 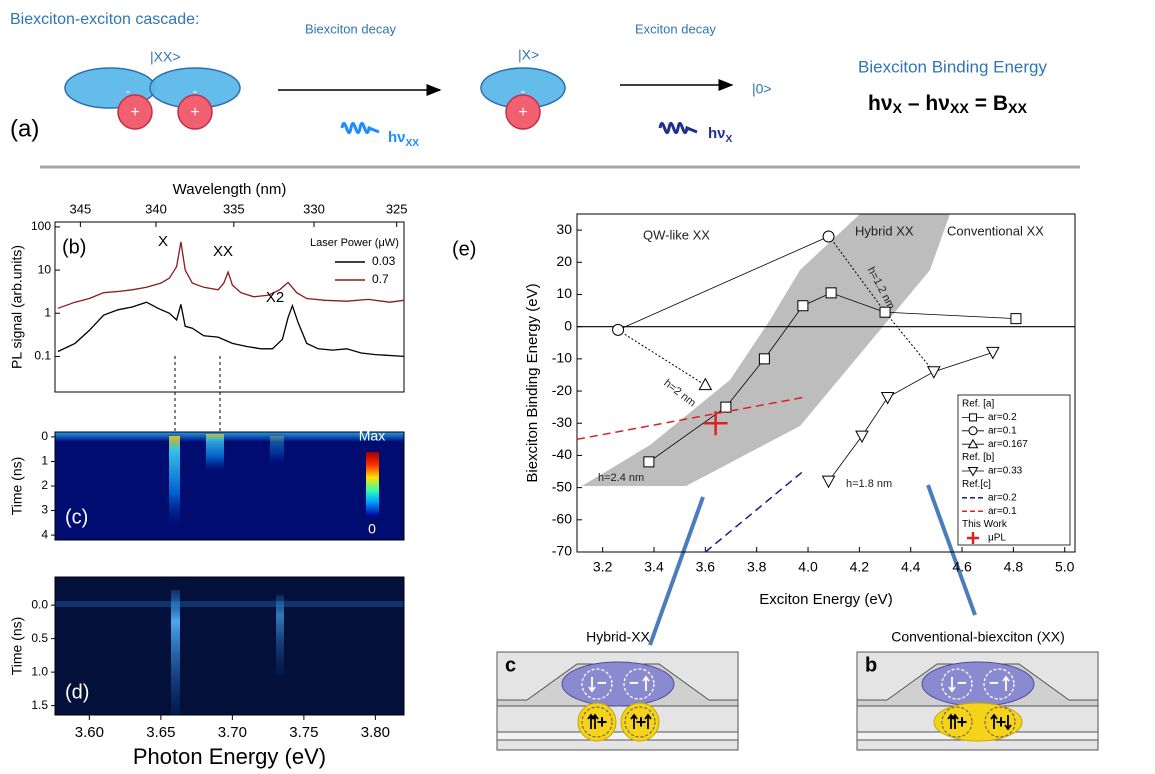 What do you see at coordinates (303, 732) in the screenshot?
I see `x-tick-label: 3.75` at bounding box center [303, 732].